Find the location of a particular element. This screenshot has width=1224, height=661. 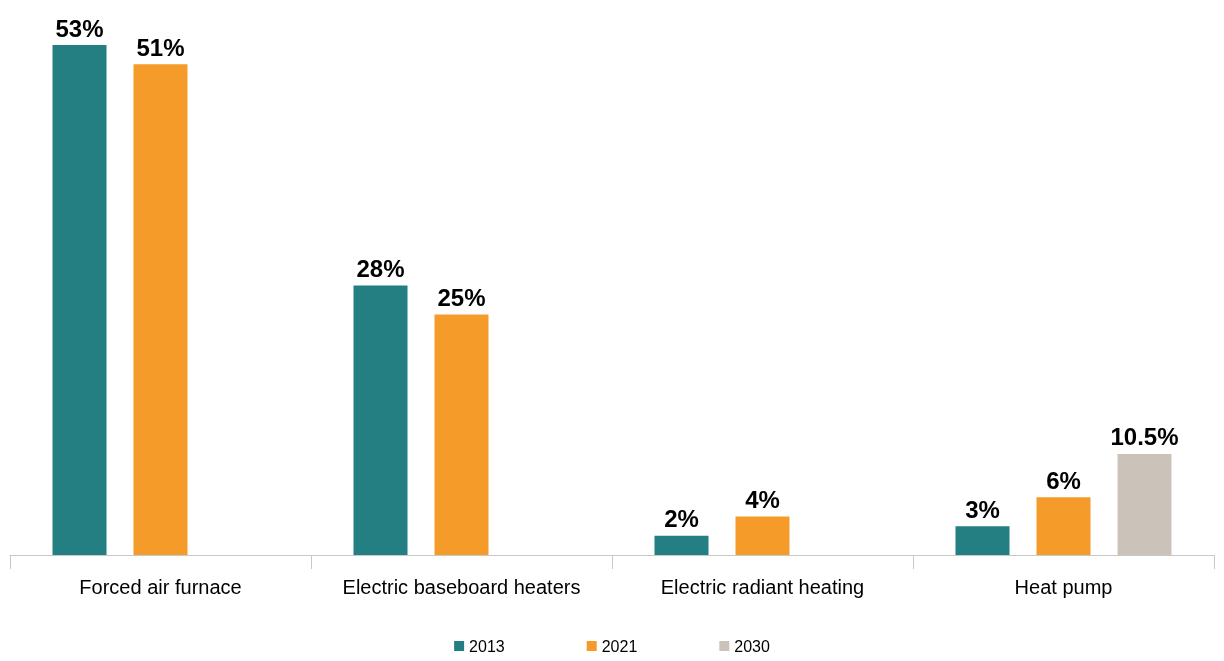

data-label: 2% is located at coordinates (681, 519).